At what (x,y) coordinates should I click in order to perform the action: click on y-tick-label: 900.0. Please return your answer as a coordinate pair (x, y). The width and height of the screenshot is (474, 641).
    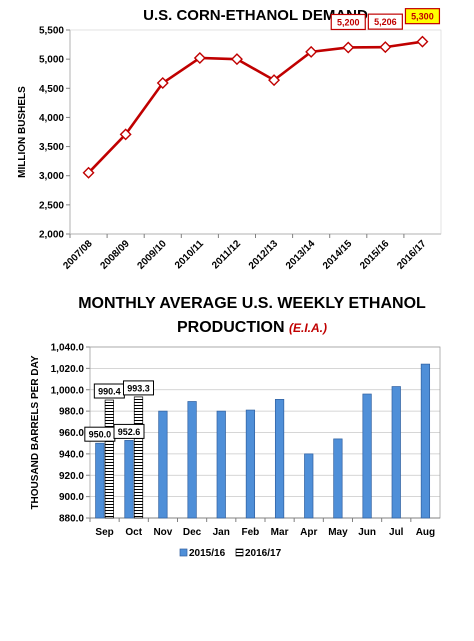
    Looking at the image, I should click on (71, 497).